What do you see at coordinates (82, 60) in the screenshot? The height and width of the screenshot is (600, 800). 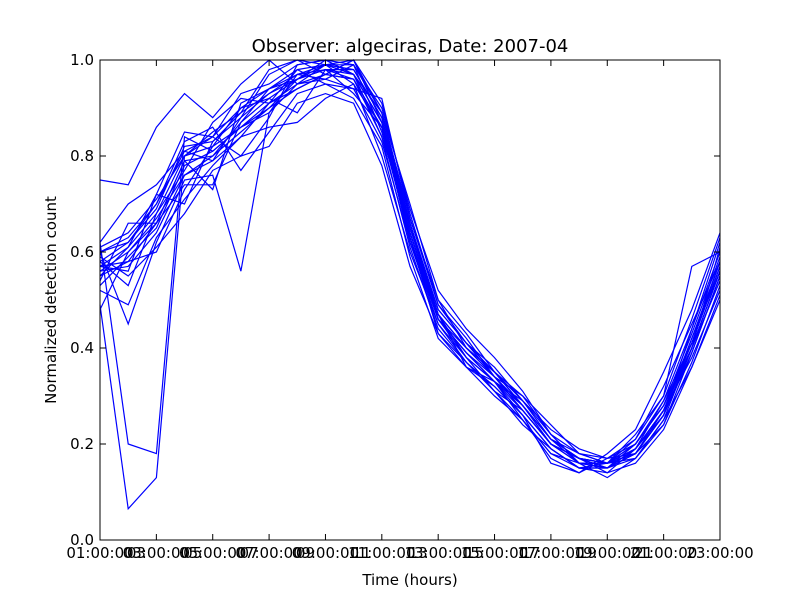 I see `y-tick-label: 1.0` at bounding box center [82, 60].